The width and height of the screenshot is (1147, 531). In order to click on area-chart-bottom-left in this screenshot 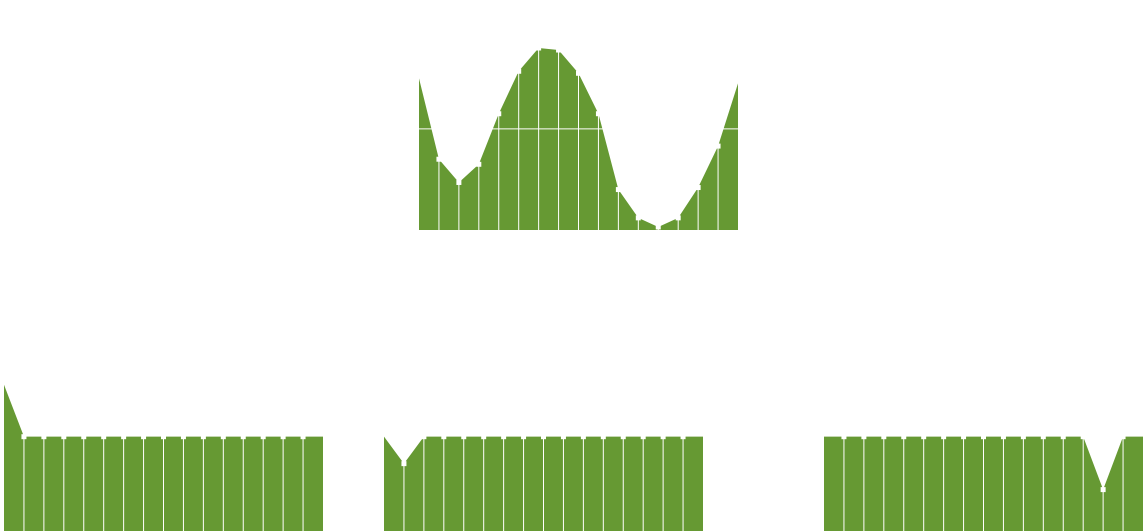, I will do `click(163, 454)`.